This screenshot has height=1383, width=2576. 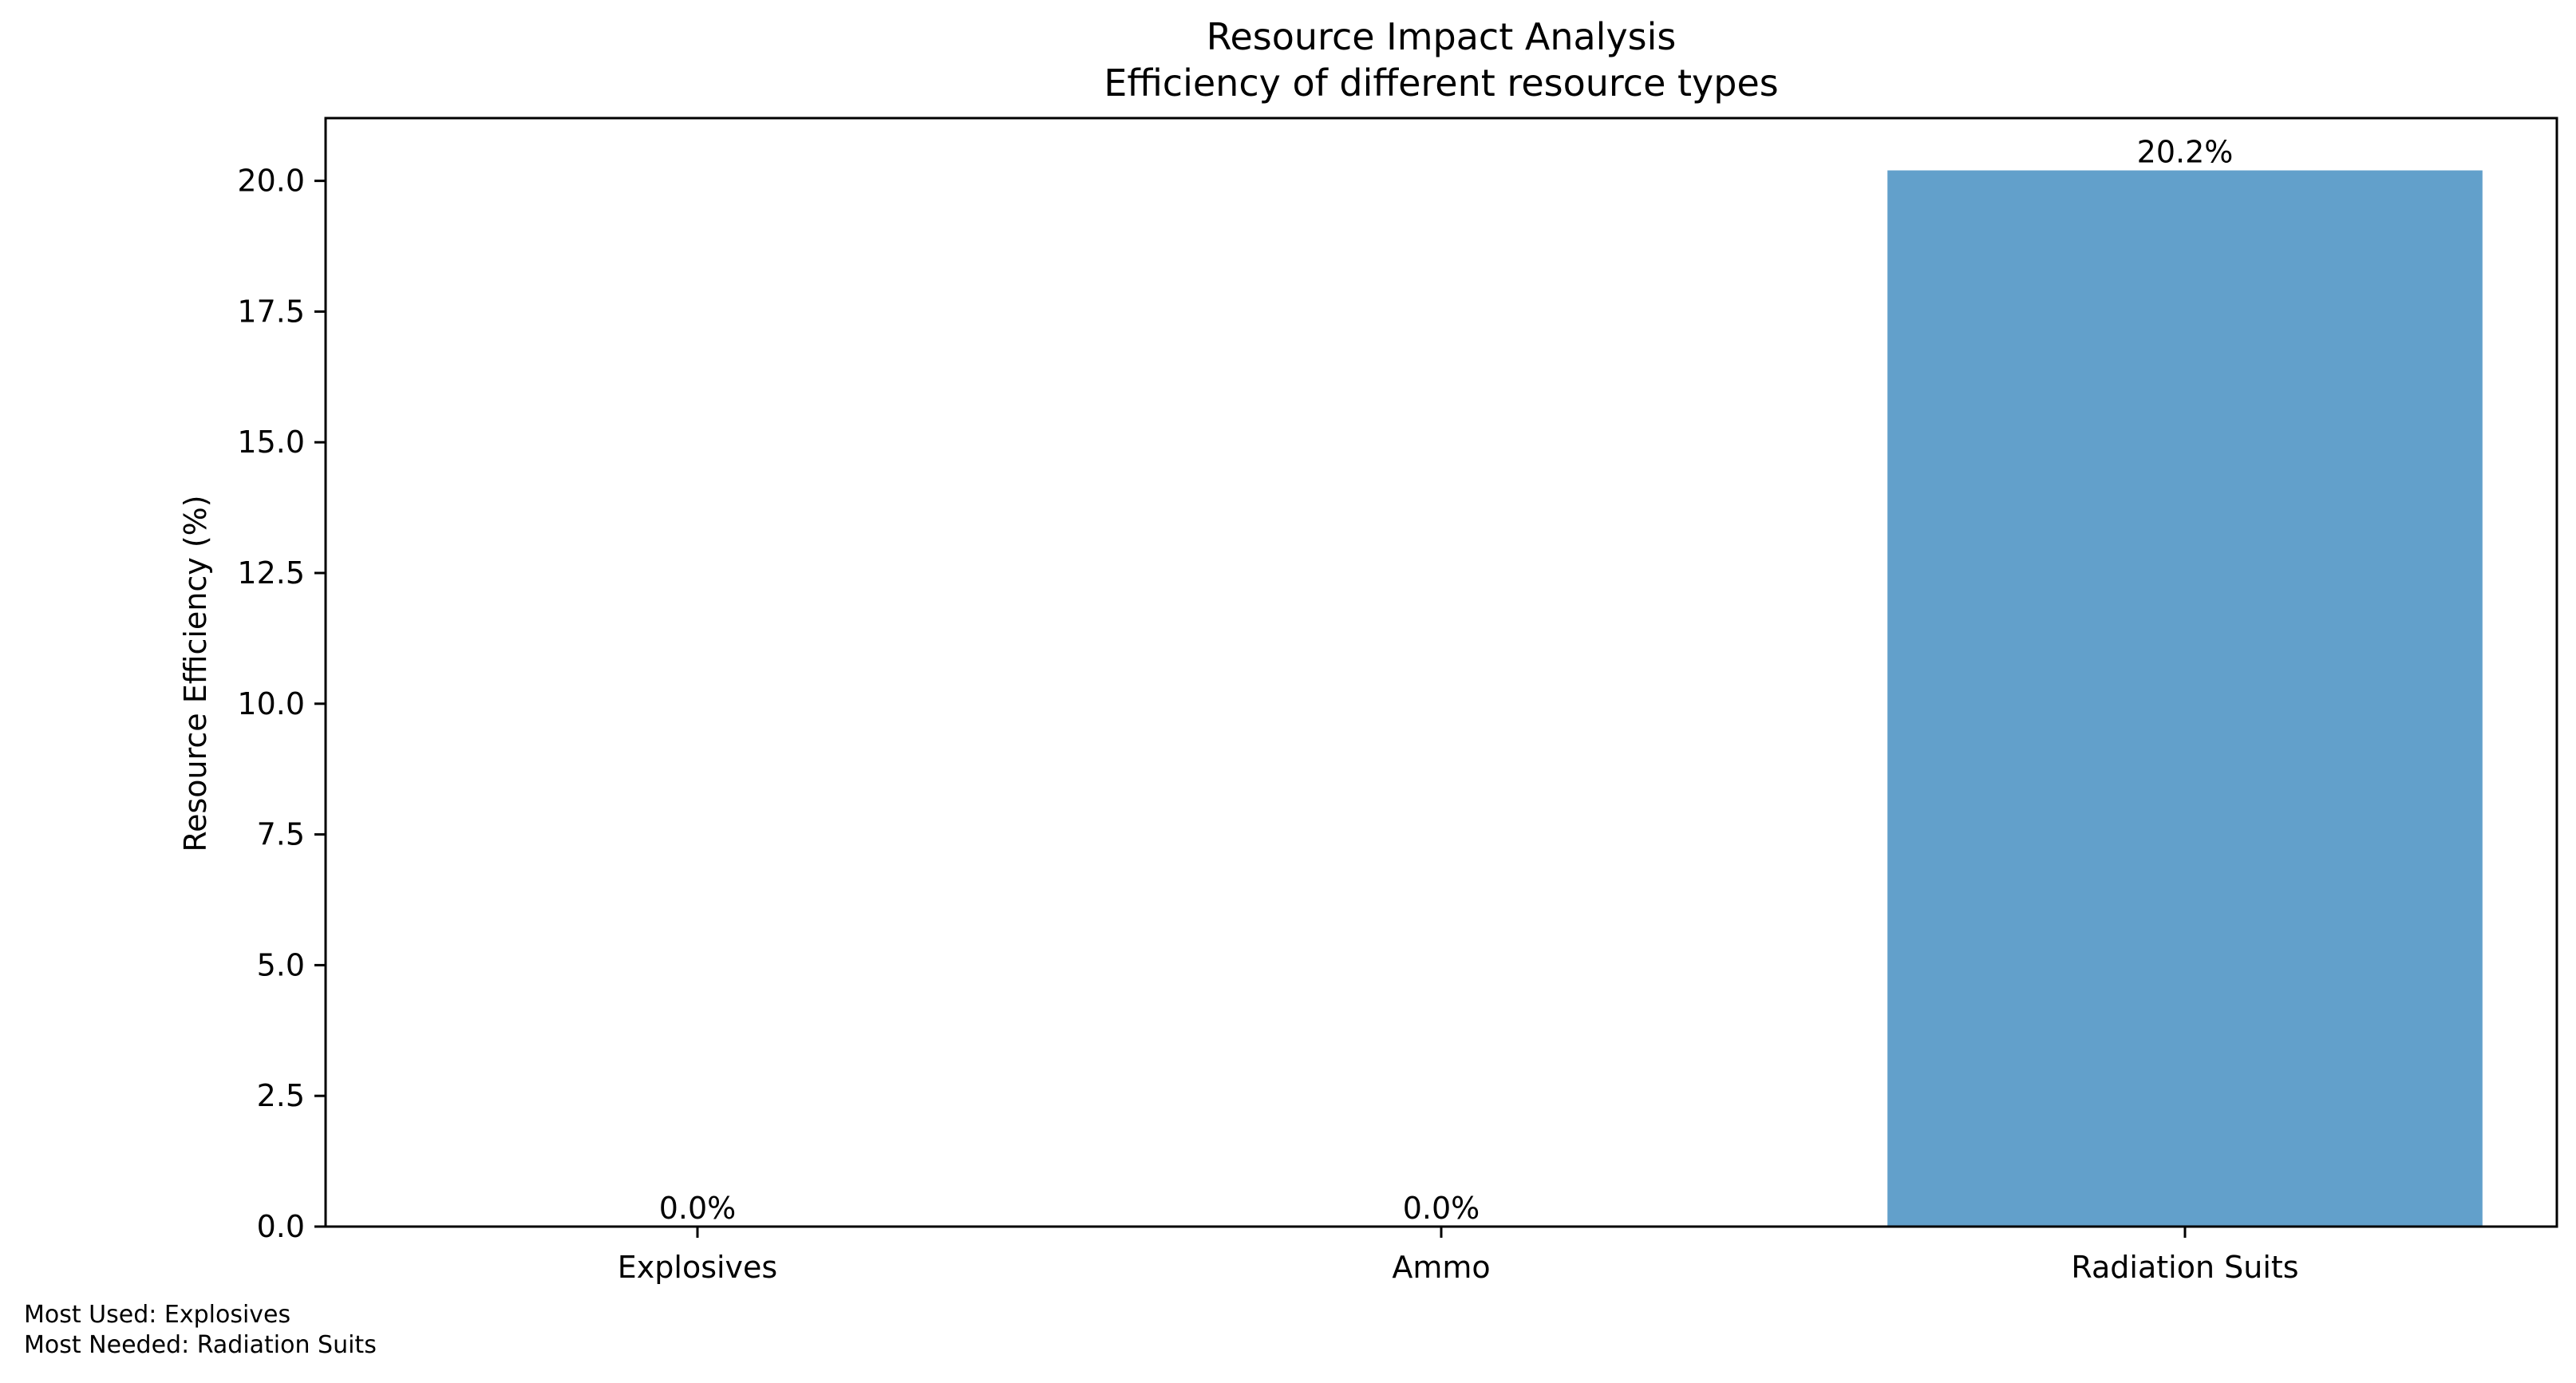 What do you see at coordinates (271, 573) in the screenshot?
I see `y-tick-label: 12.5` at bounding box center [271, 573].